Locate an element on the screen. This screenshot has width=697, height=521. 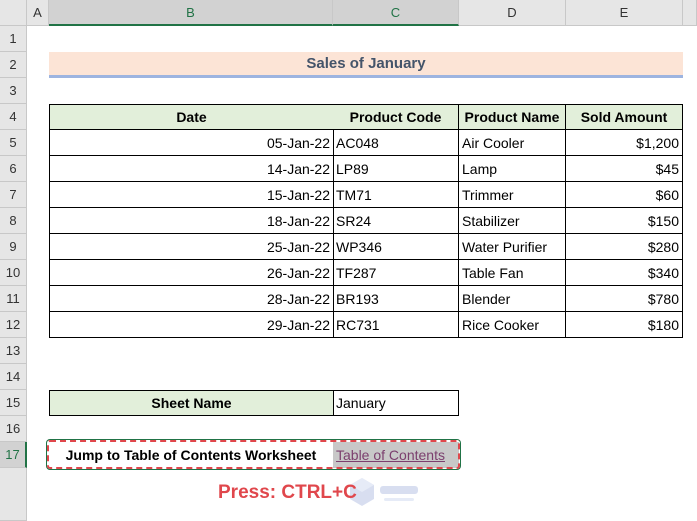
row-header-16: 16 is located at coordinates (13, 429).